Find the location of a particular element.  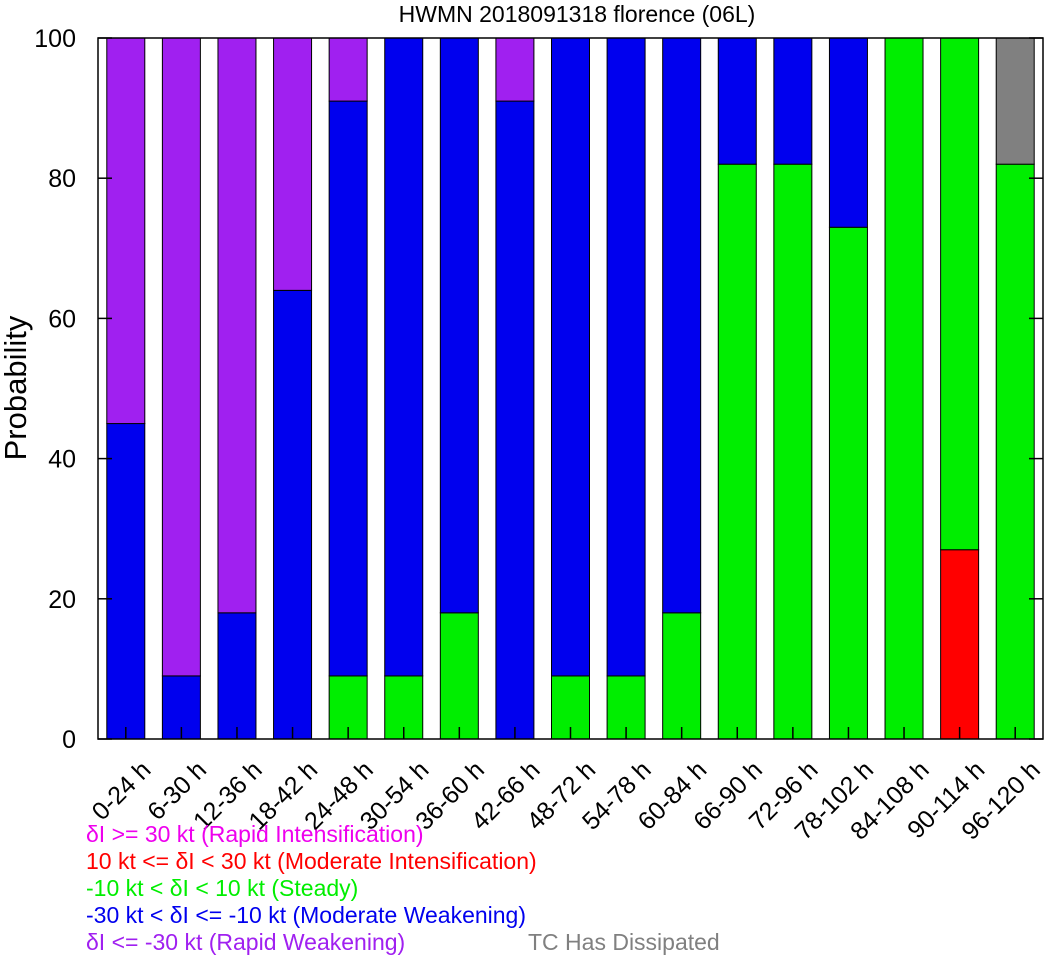

y-tick-label: 60 is located at coordinates (62, 319).